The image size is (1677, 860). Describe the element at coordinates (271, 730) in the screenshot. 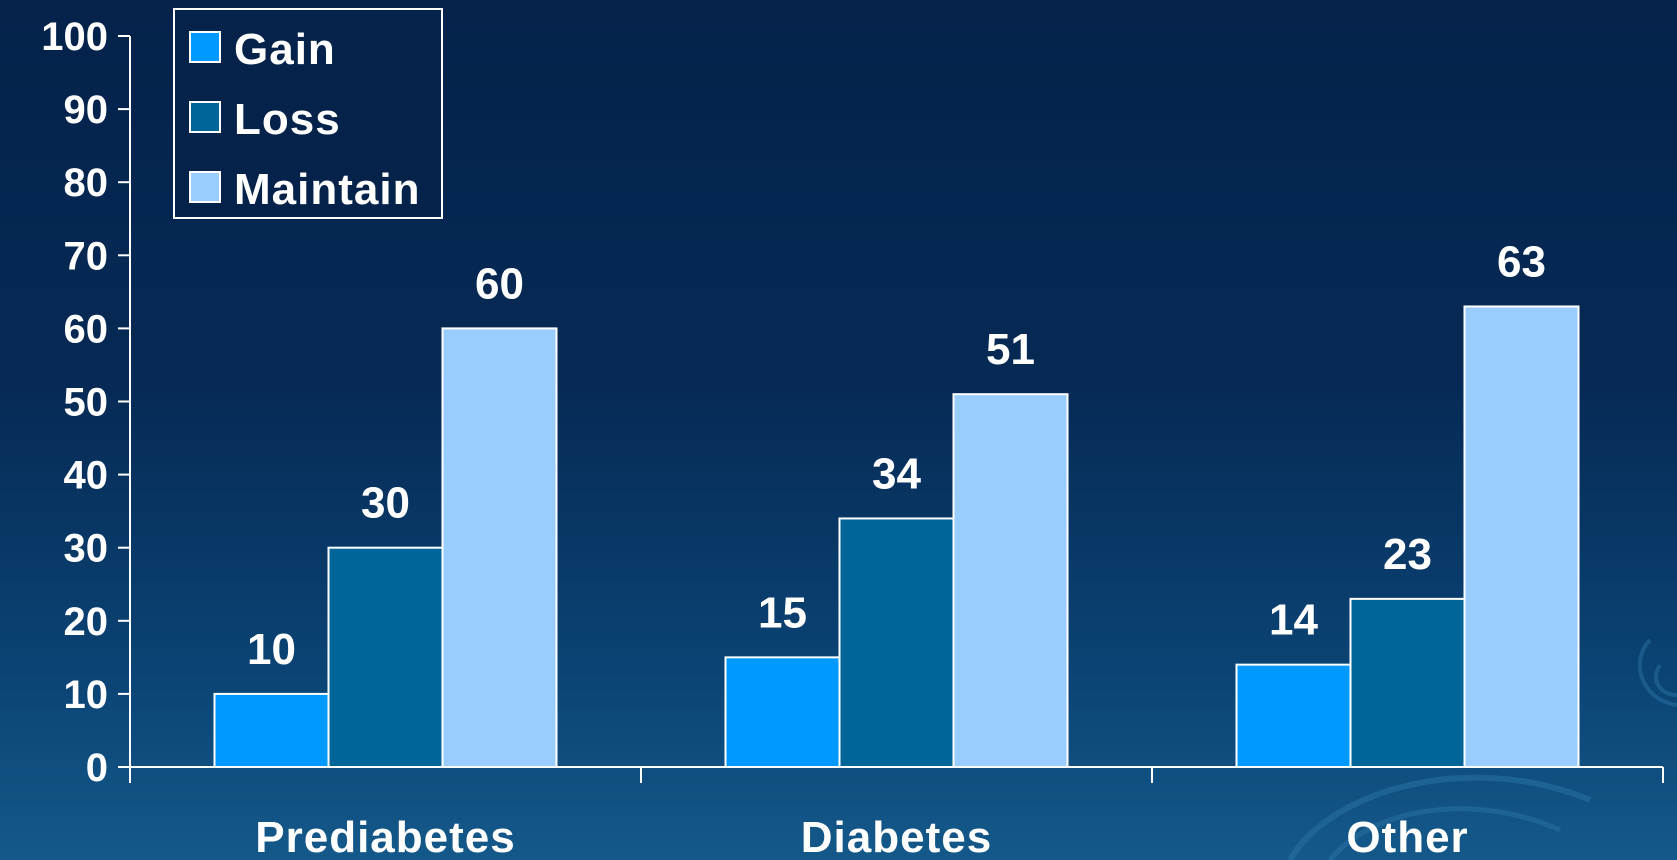

I see `bar-gain-prediabetes` at that location.